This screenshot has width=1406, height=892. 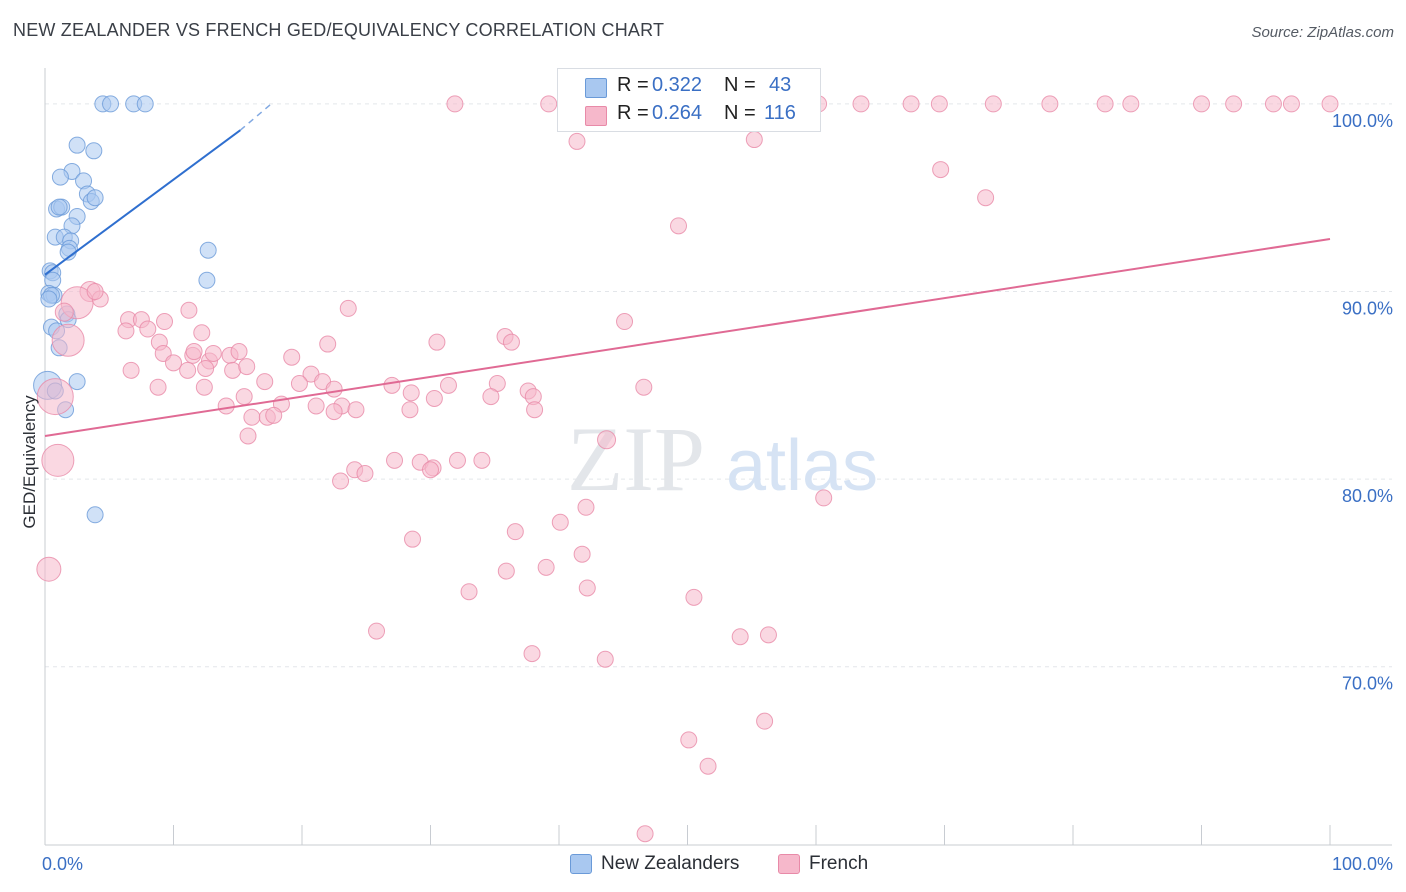 I want to click on stats-swatch-new-zealanders, so click(x=596, y=88).